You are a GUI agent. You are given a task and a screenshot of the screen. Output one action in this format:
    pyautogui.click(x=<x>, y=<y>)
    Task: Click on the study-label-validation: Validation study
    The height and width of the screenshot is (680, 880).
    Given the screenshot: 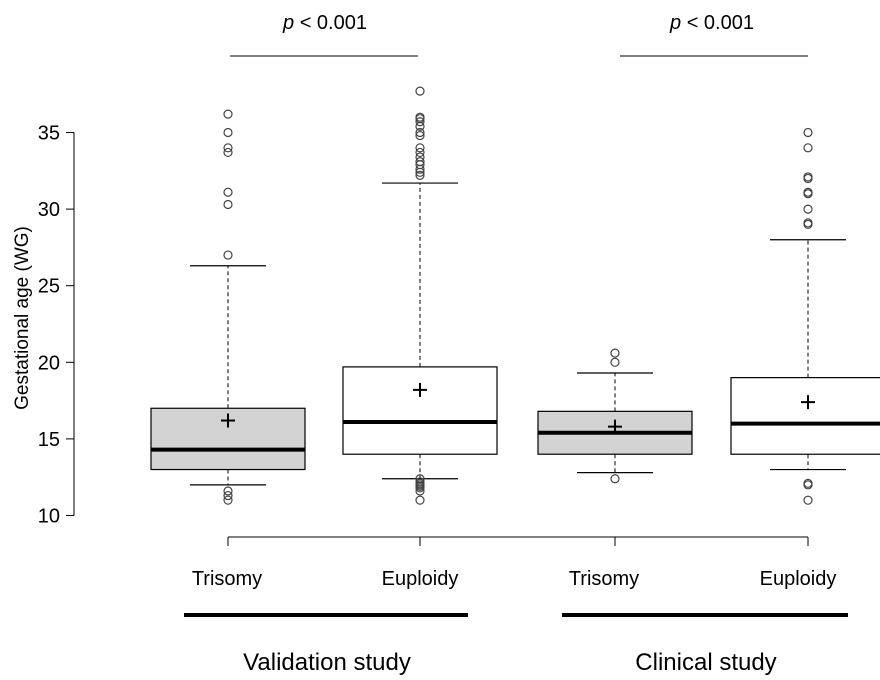 What is the action you would take?
    pyautogui.click(x=327, y=662)
    